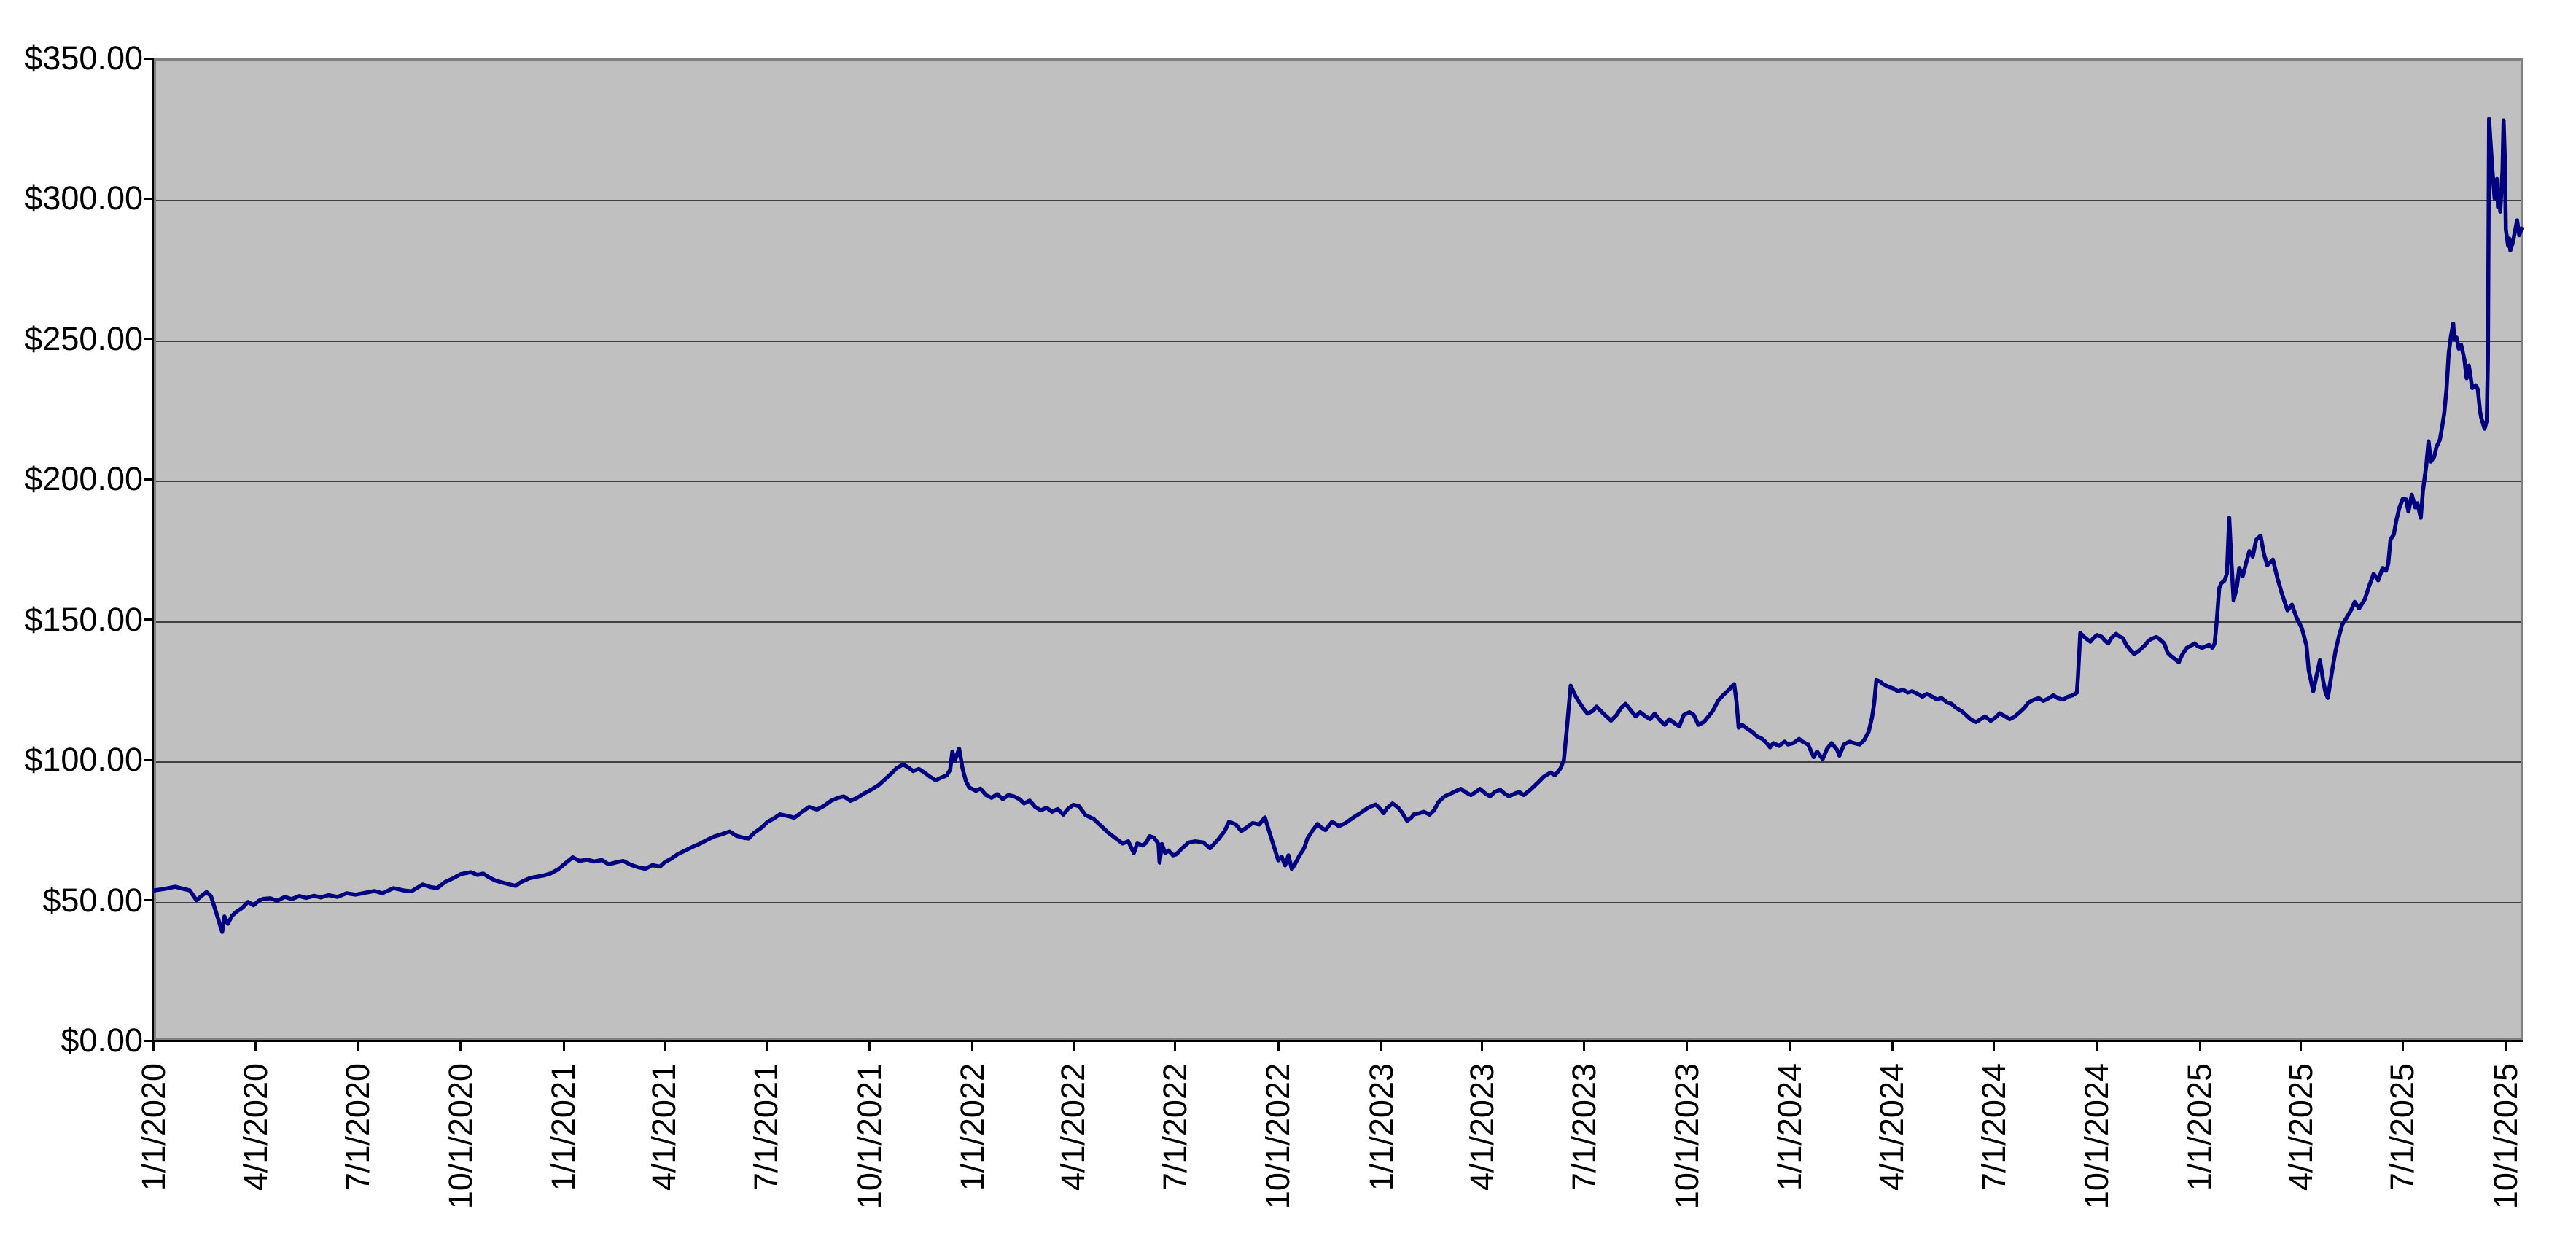  Describe the element at coordinates (1687, 1046) in the screenshot. I see `x-tick-10-1-2023` at that location.